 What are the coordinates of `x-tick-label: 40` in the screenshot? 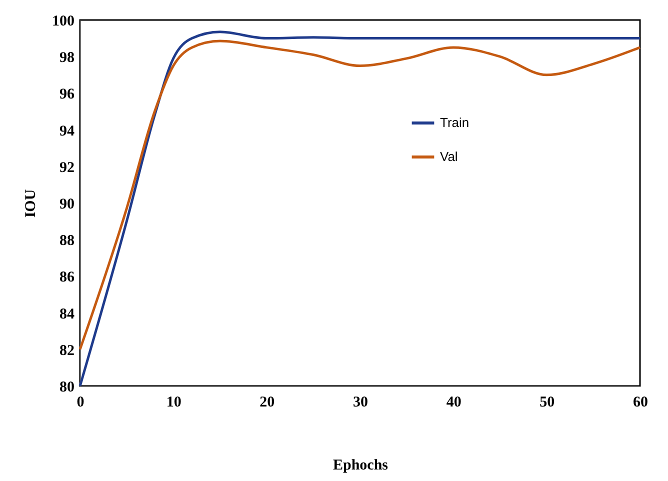 It's located at (454, 402).